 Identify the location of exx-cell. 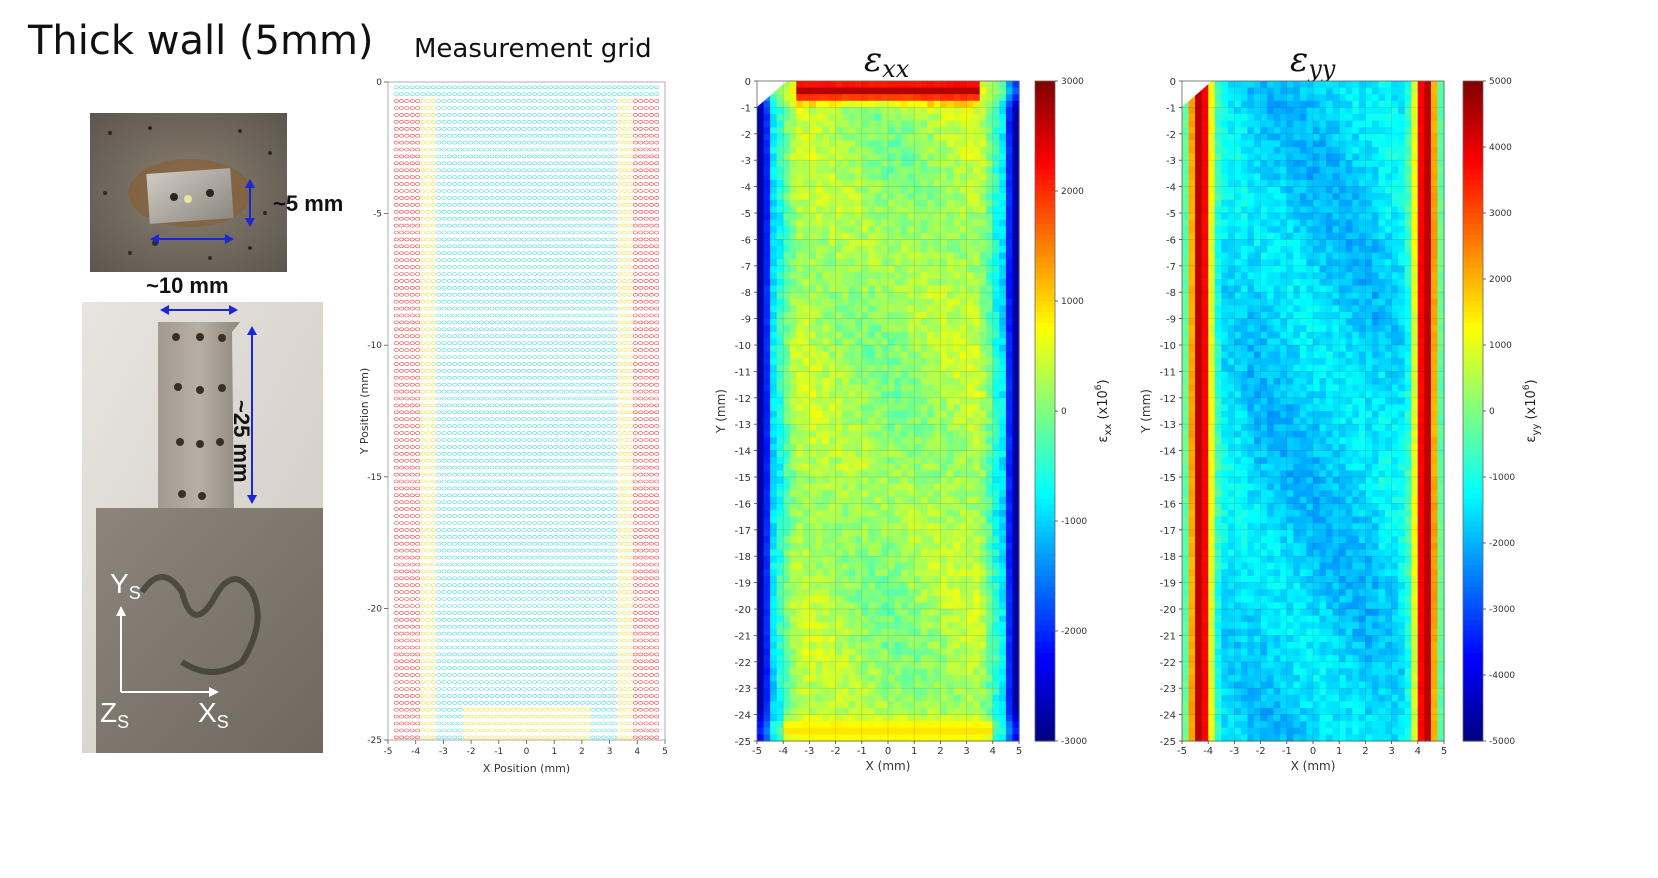
(819, 85).